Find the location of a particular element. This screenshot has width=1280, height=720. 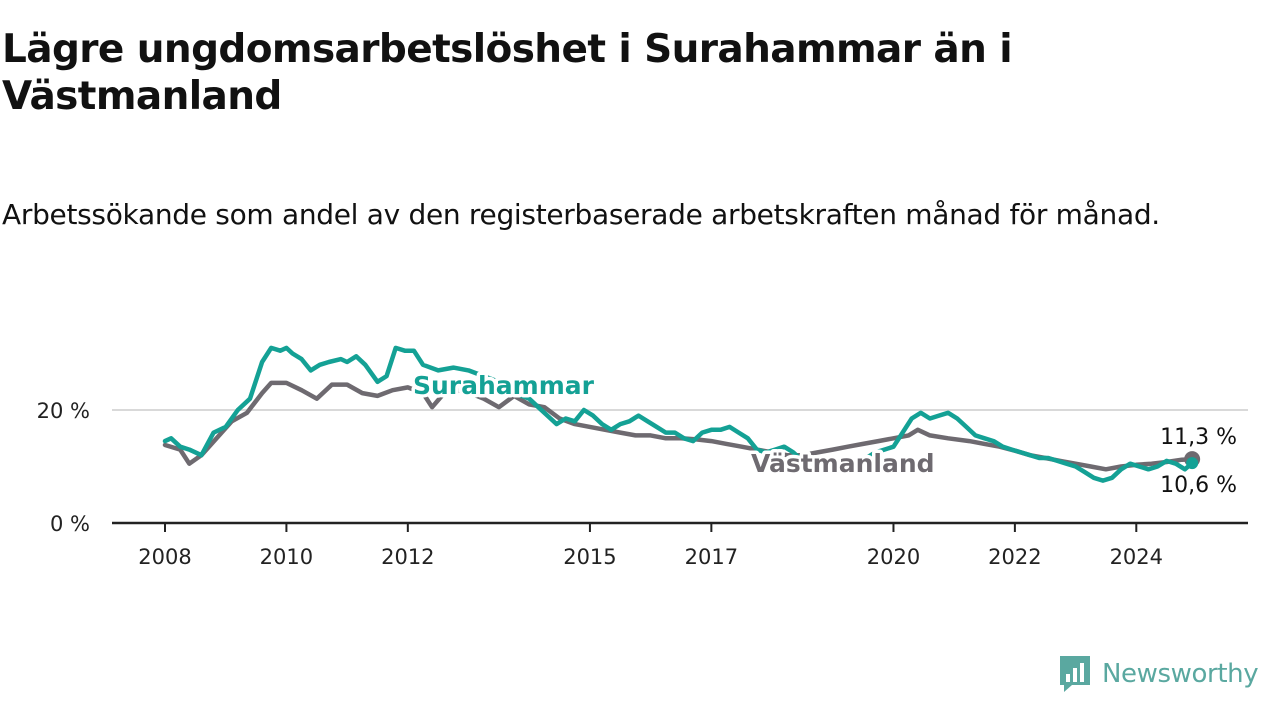

brand-name: Newsworthy is located at coordinates (1180, 674).